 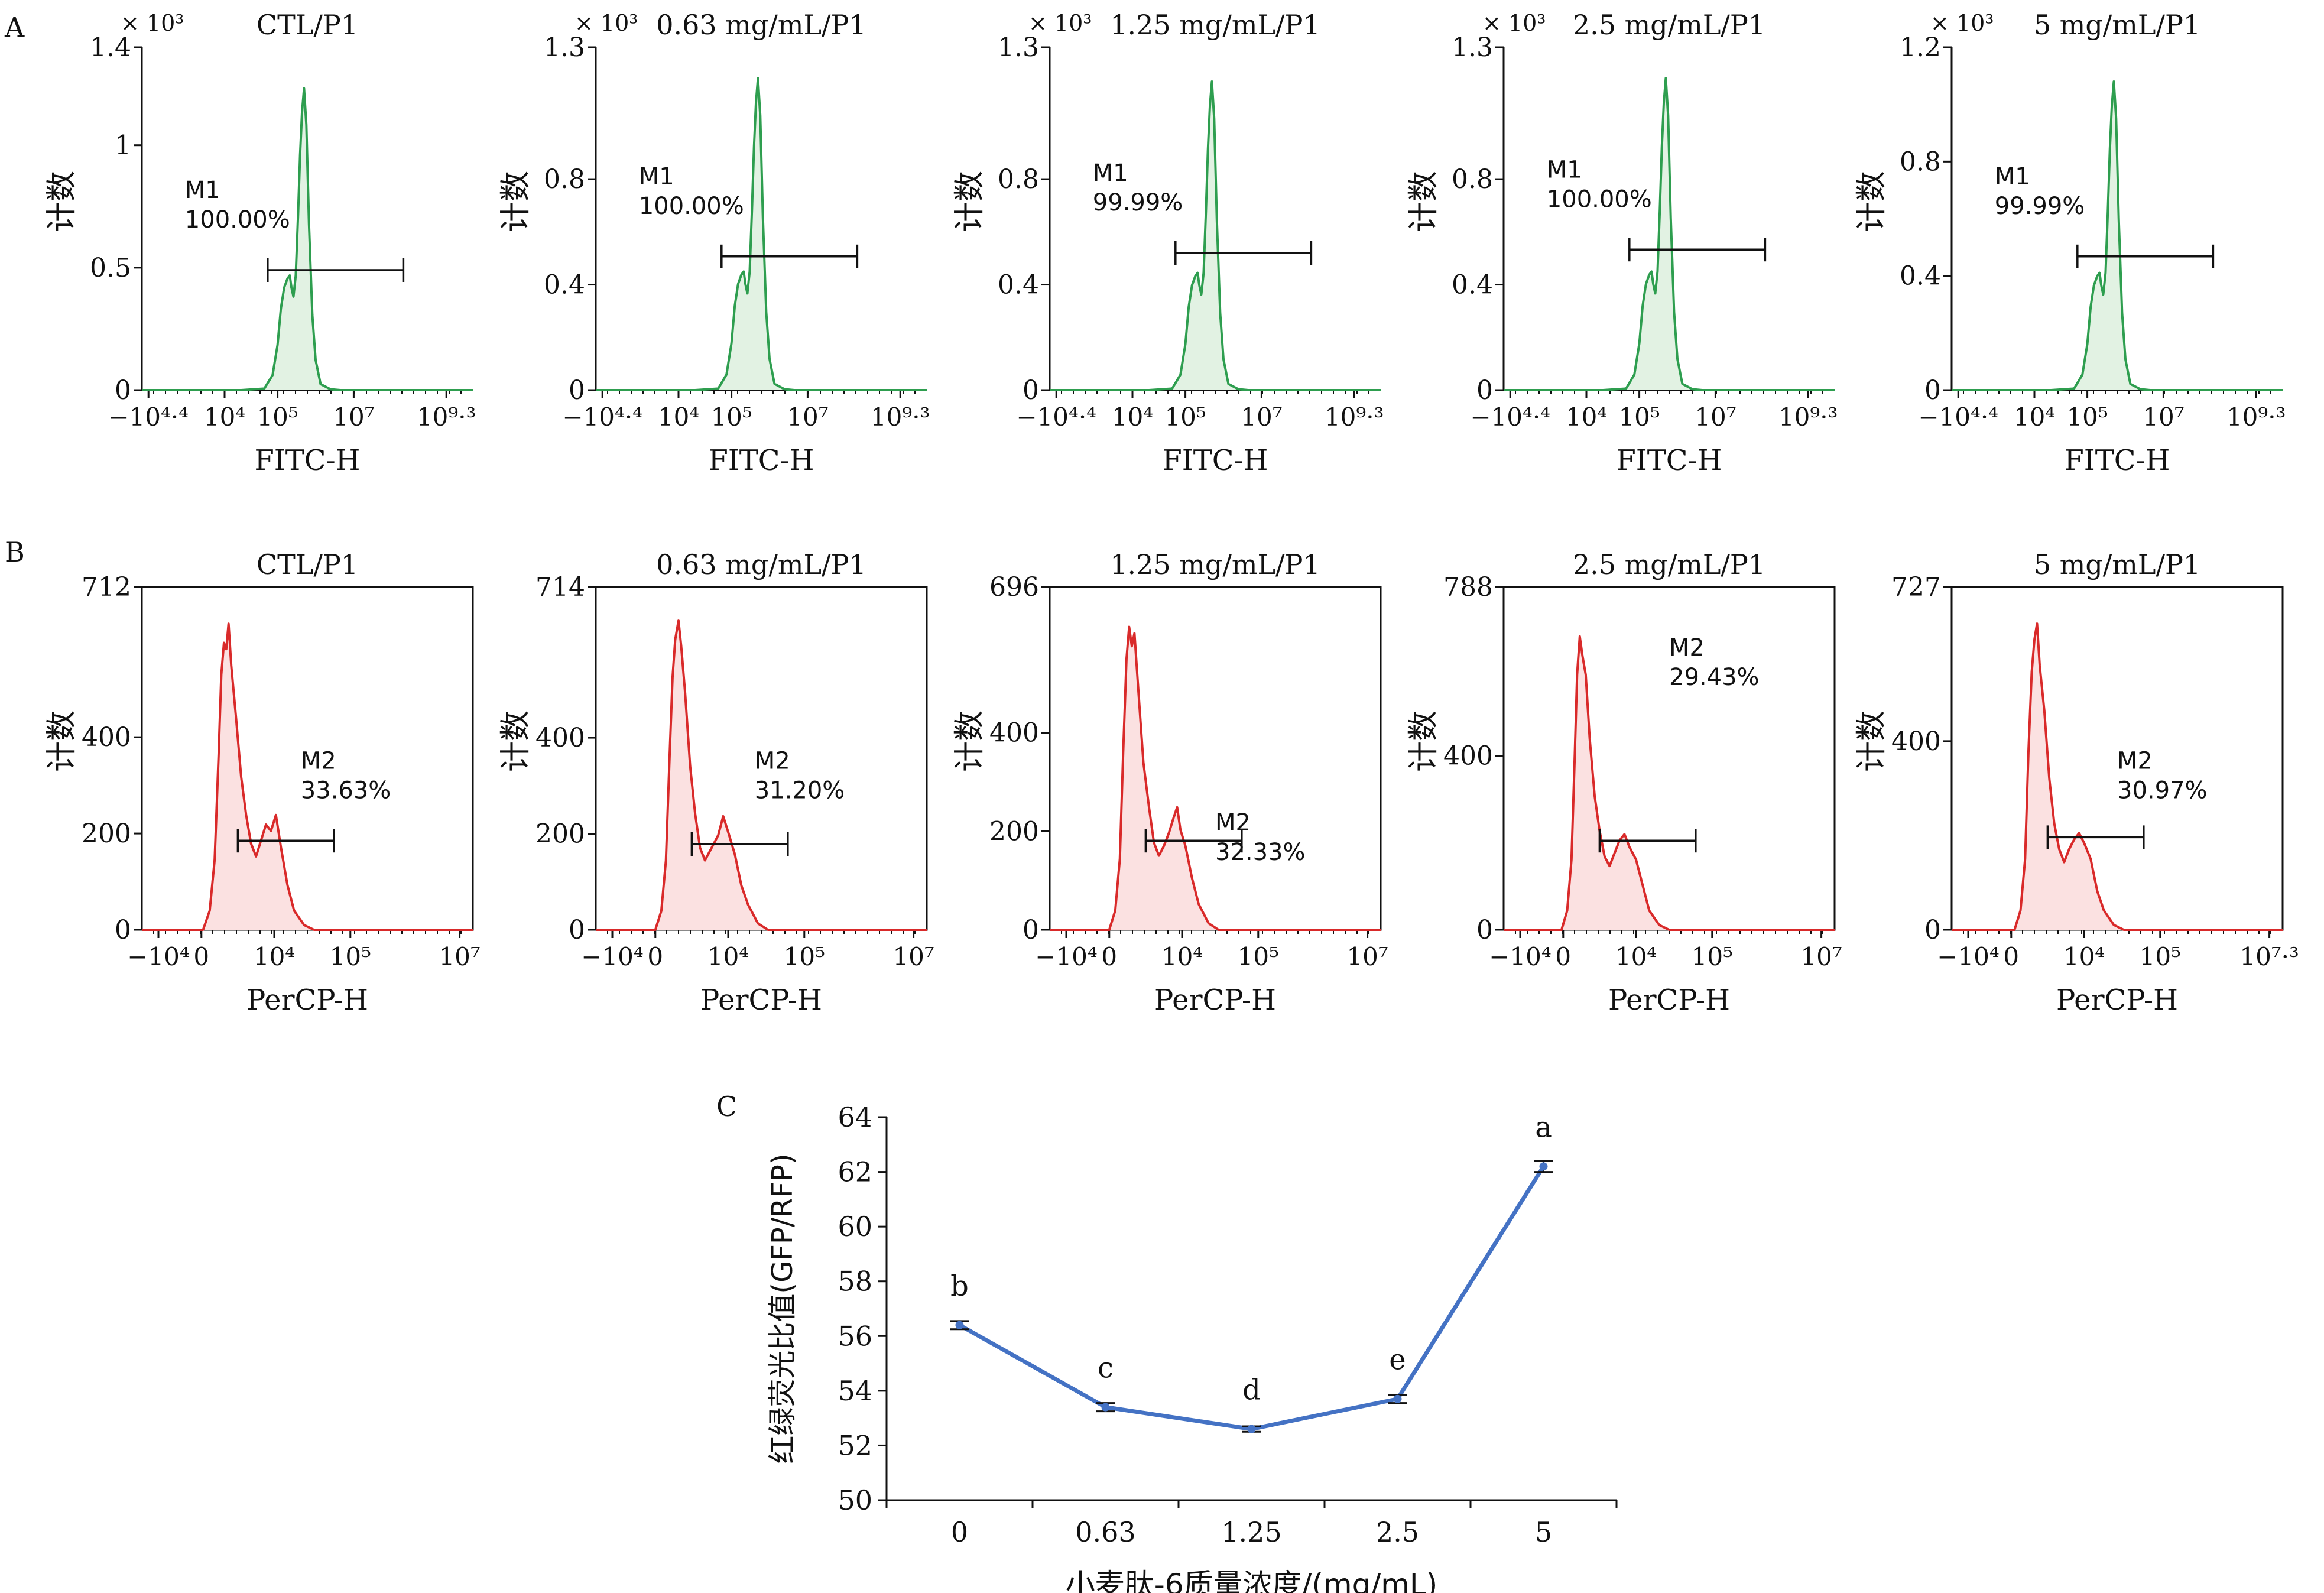 I want to click on gate-percent-label: 100.00%, so click(x=238, y=219).